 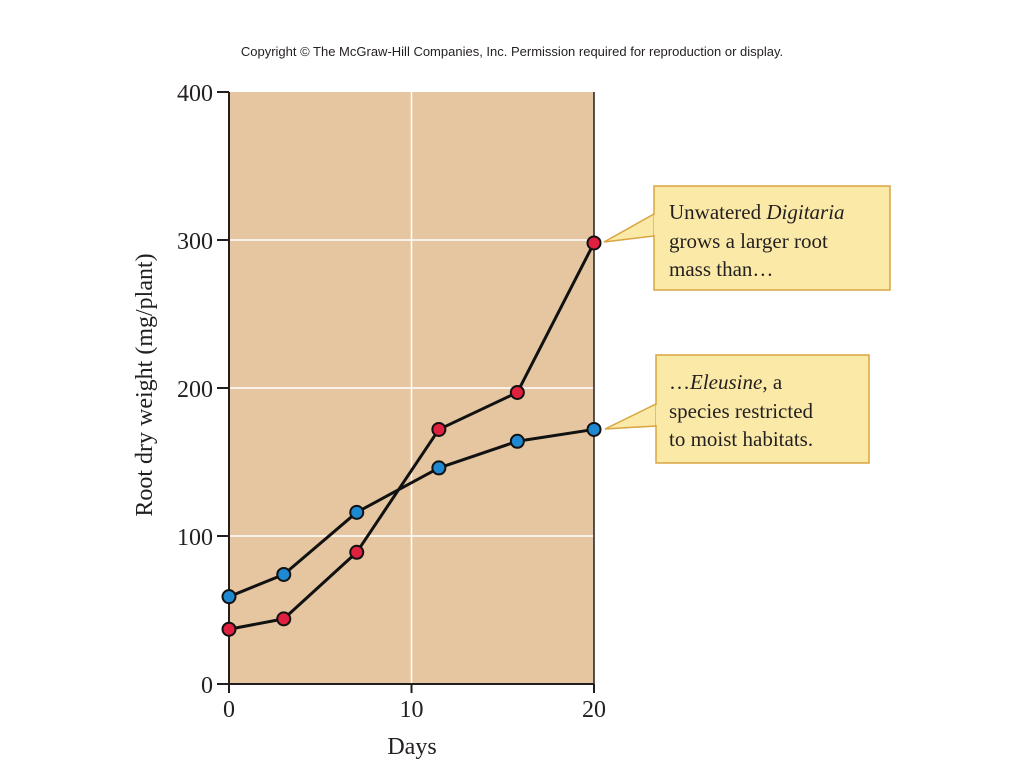 I want to click on callout-digitaria-box, so click(x=772, y=238).